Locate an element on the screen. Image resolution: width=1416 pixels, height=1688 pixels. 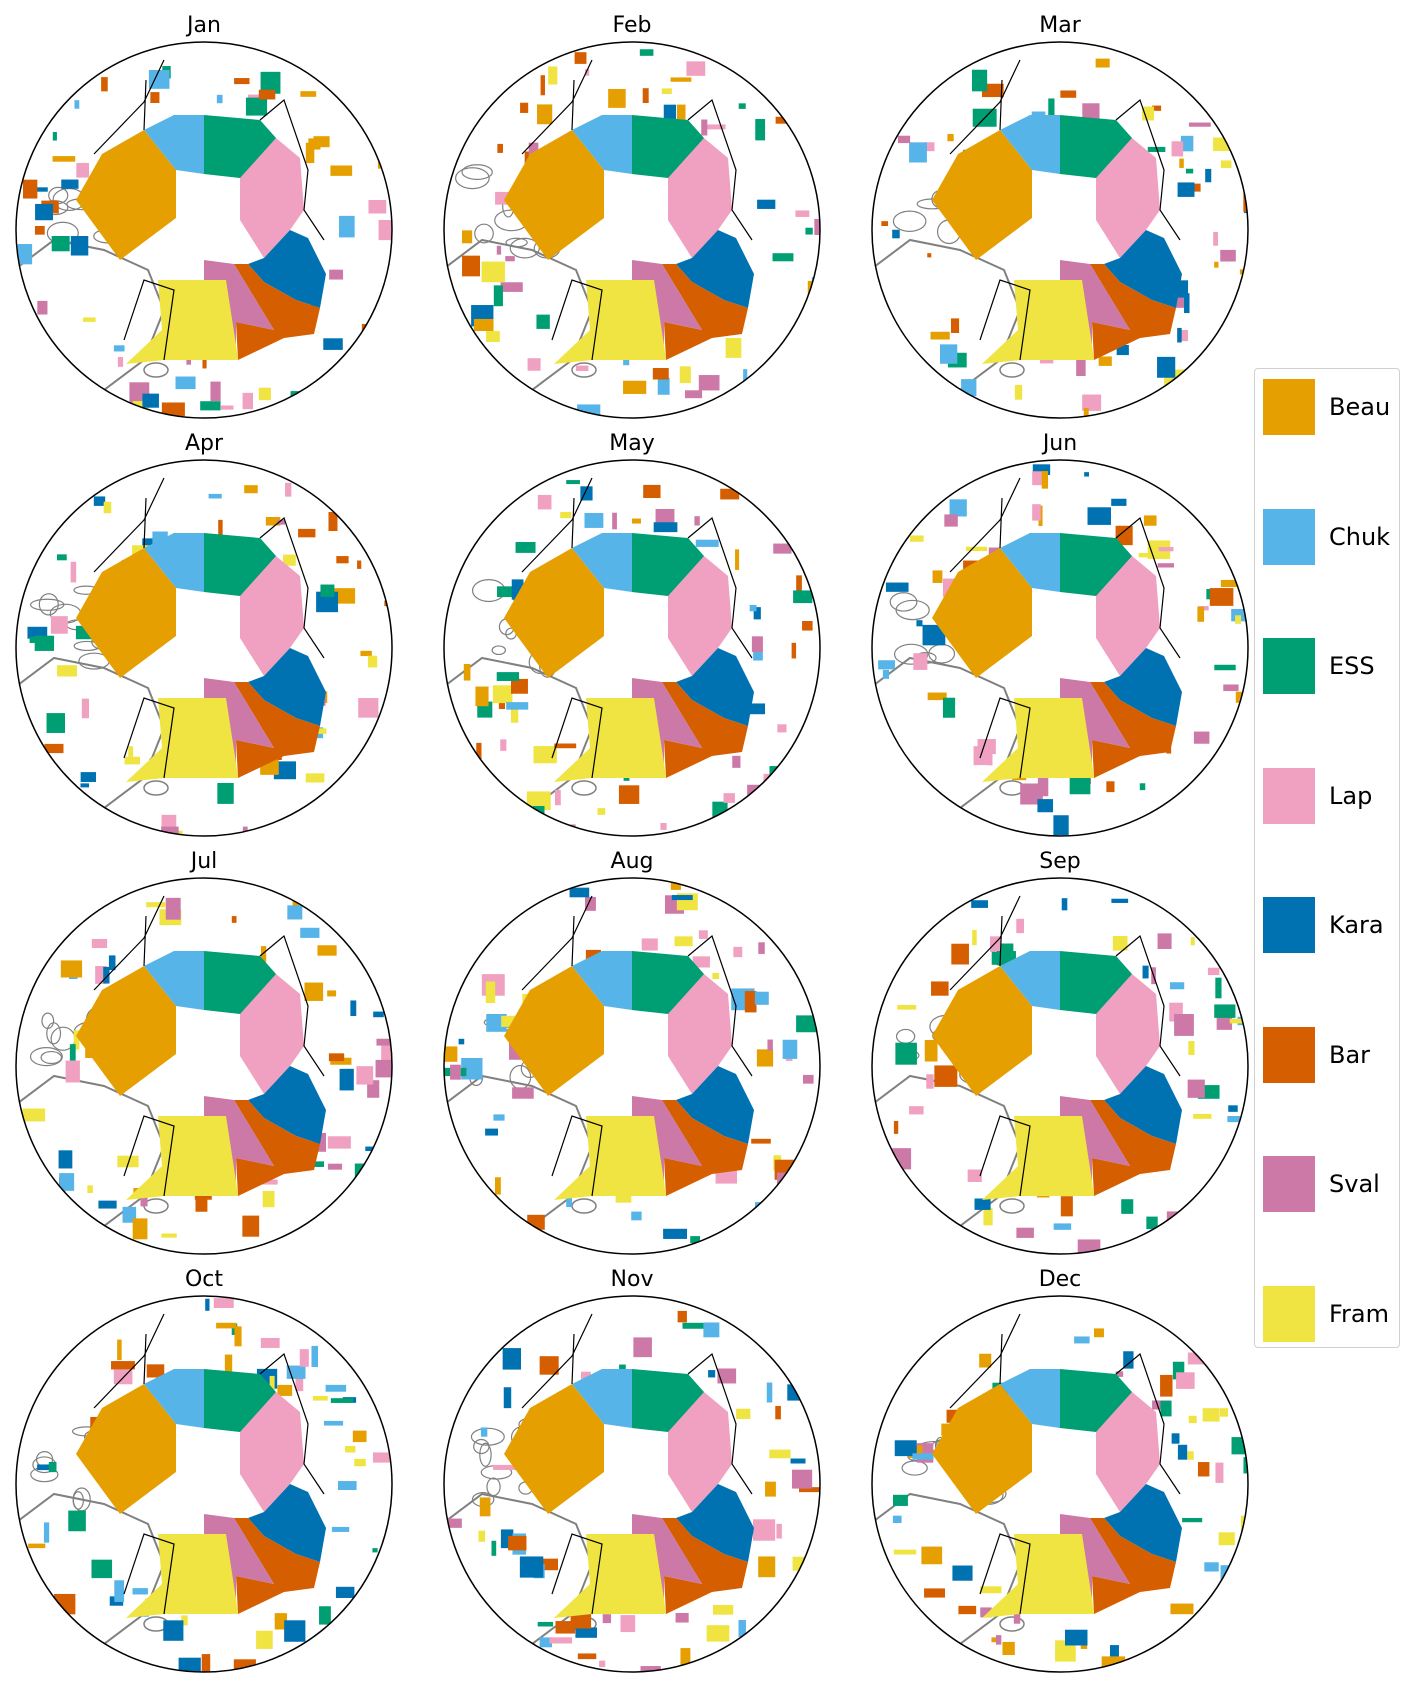
legend-swatch is located at coordinates (1289, 536).